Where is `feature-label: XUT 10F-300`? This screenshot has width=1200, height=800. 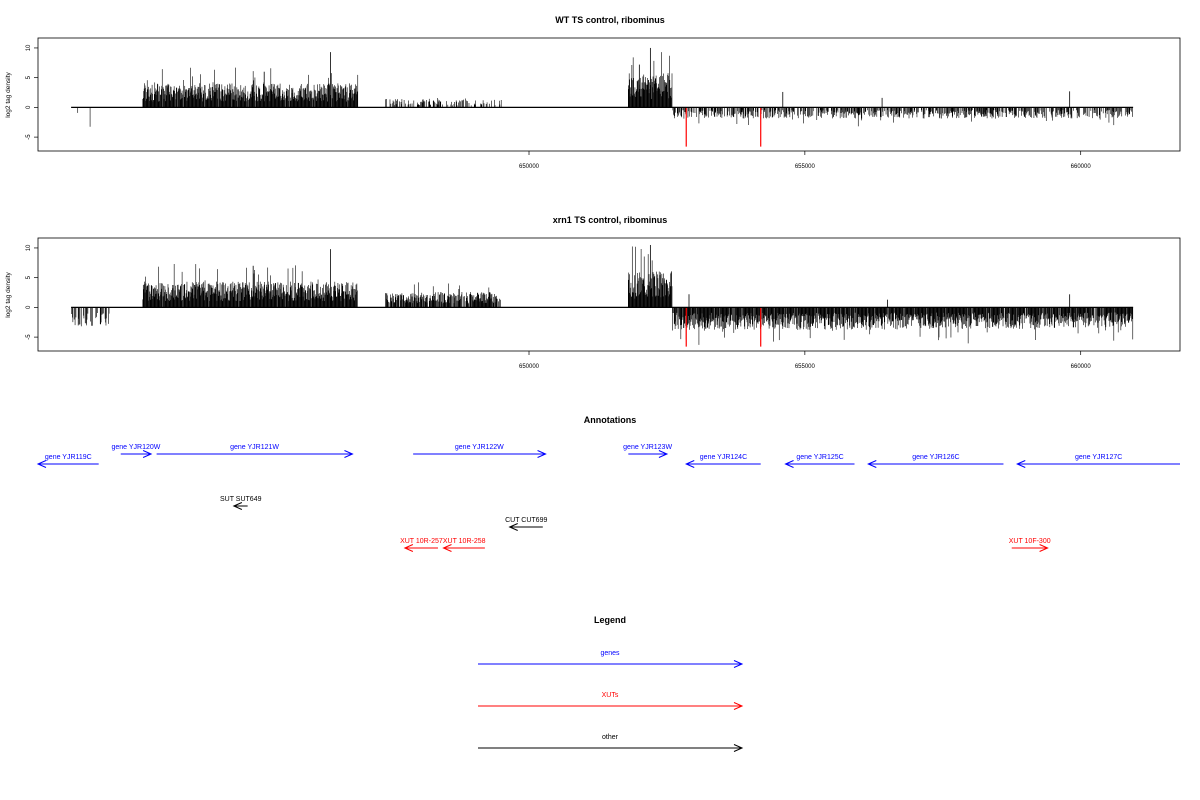
feature-label: XUT 10F-300 is located at coordinates (1030, 541).